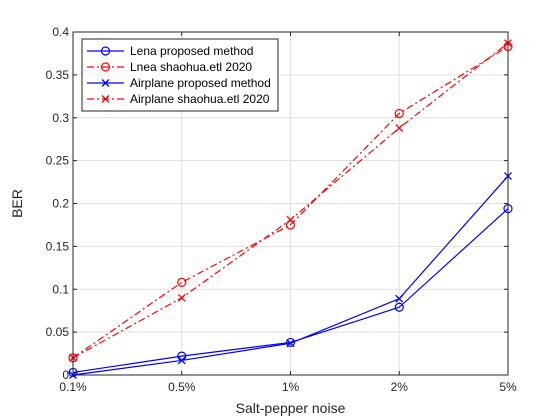 Image resolution: width=560 pixels, height=420 pixels. I want to click on x-tick-label: 5%, so click(508, 387).